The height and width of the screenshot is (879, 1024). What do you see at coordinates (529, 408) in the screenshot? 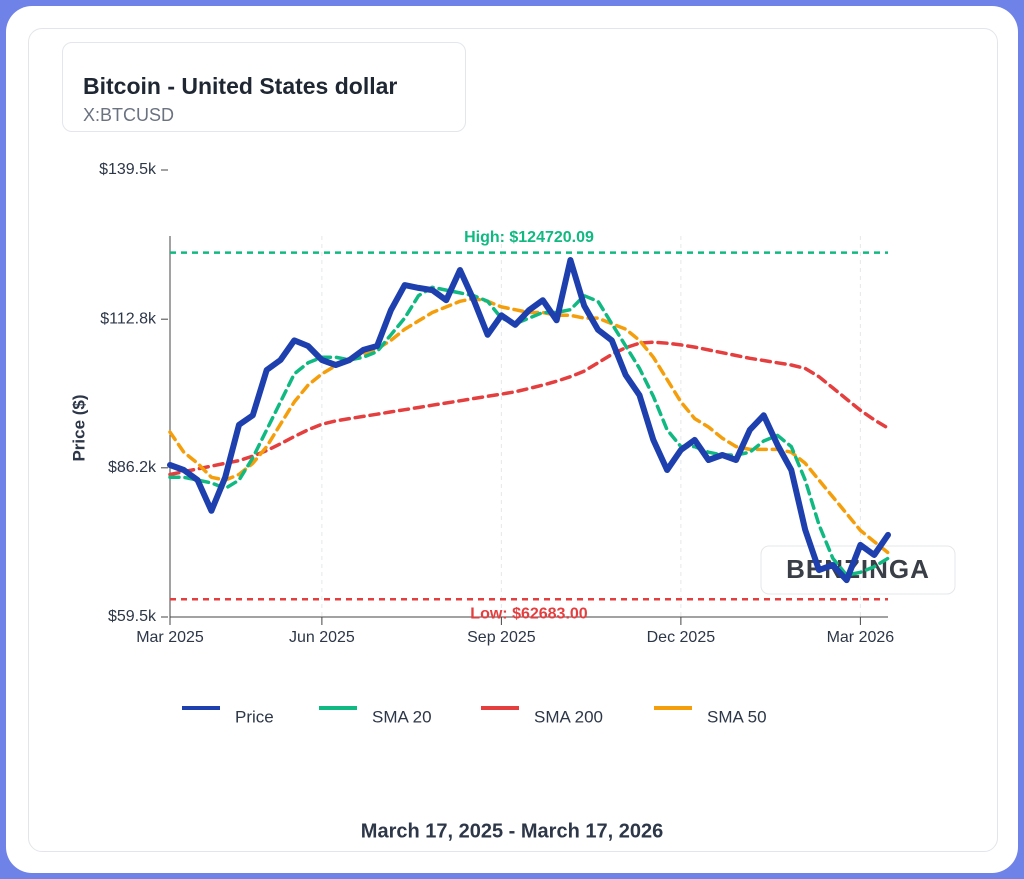
I see `series-line` at bounding box center [529, 408].